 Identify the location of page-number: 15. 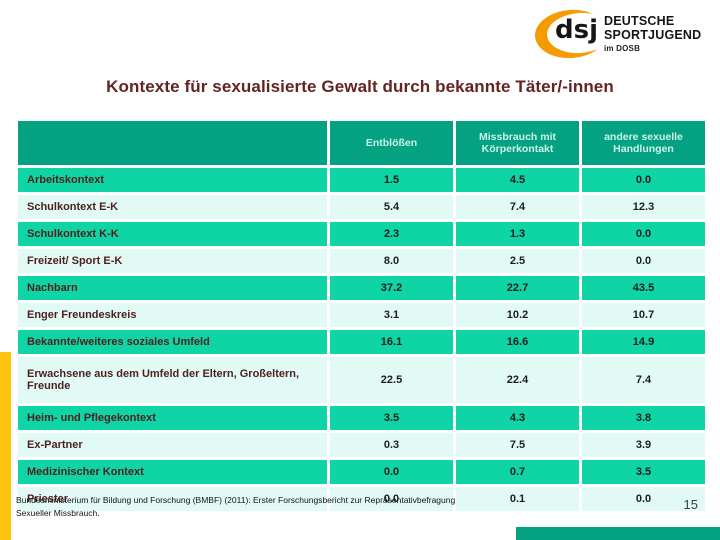
(690, 504).